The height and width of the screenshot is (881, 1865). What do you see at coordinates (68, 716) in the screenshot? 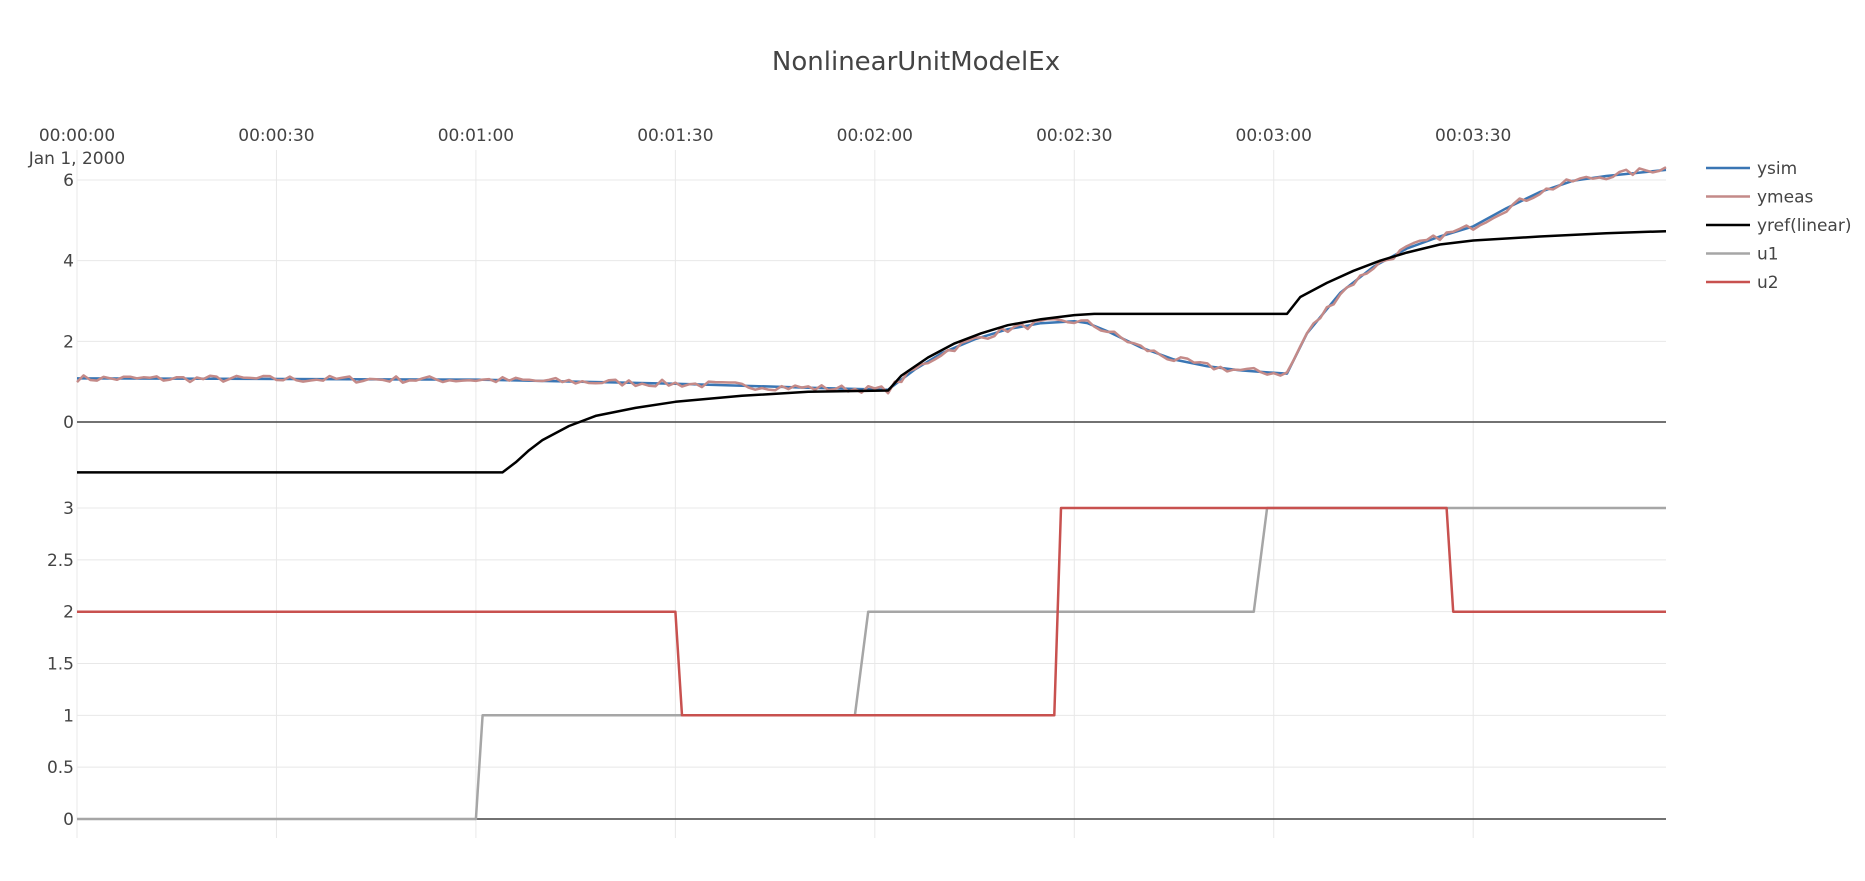
I see `y-tick-label: 1` at bounding box center [68, 716].